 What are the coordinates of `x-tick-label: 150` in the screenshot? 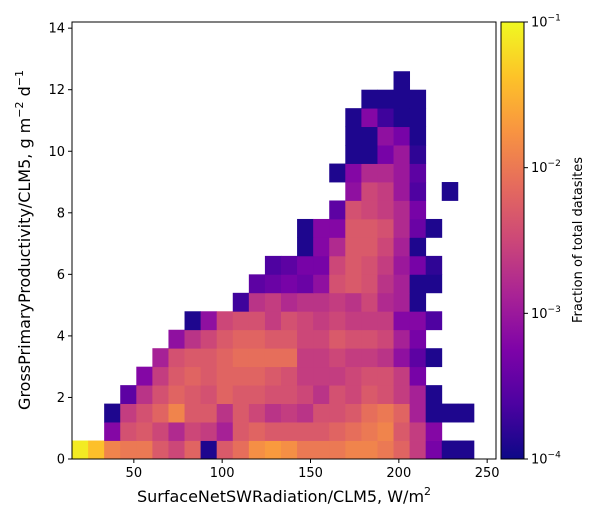 It's located at (310, 473).